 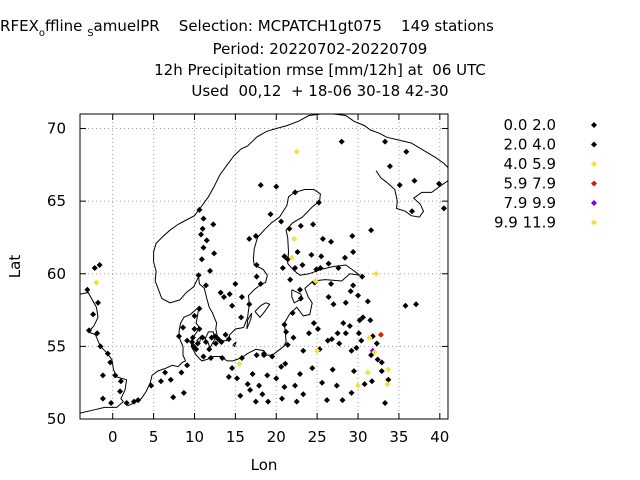 I want to click on x-axis-label: Lon, so click(x=264, y=465).